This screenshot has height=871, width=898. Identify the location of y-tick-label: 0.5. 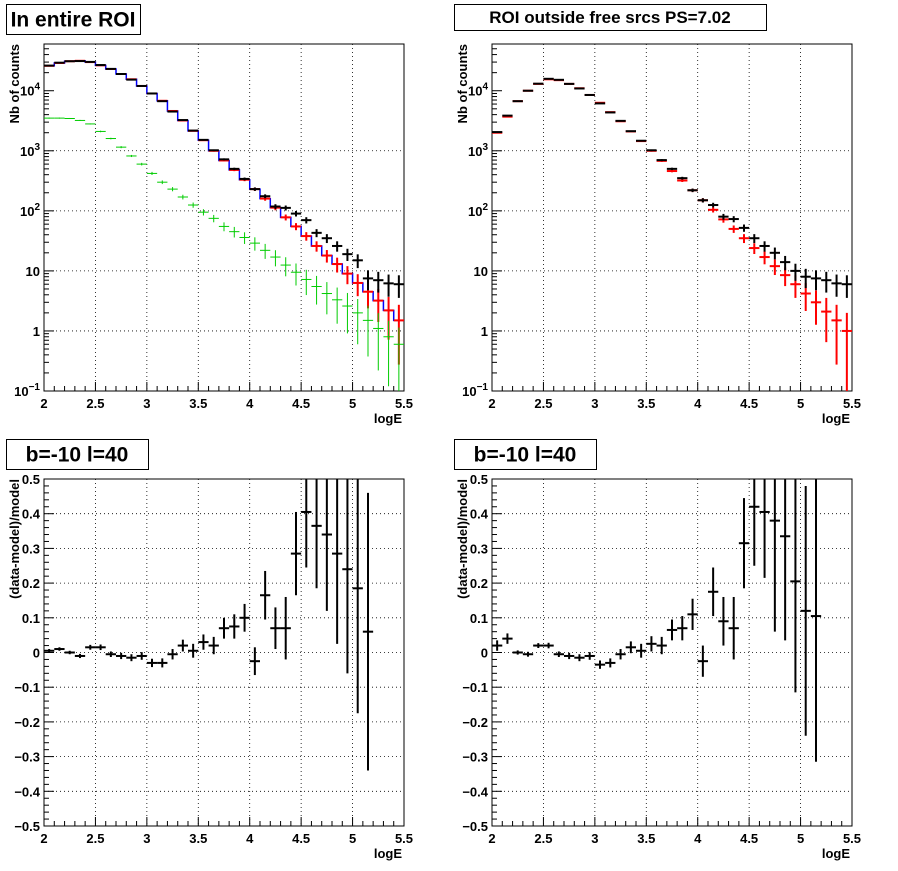
(479, 479).